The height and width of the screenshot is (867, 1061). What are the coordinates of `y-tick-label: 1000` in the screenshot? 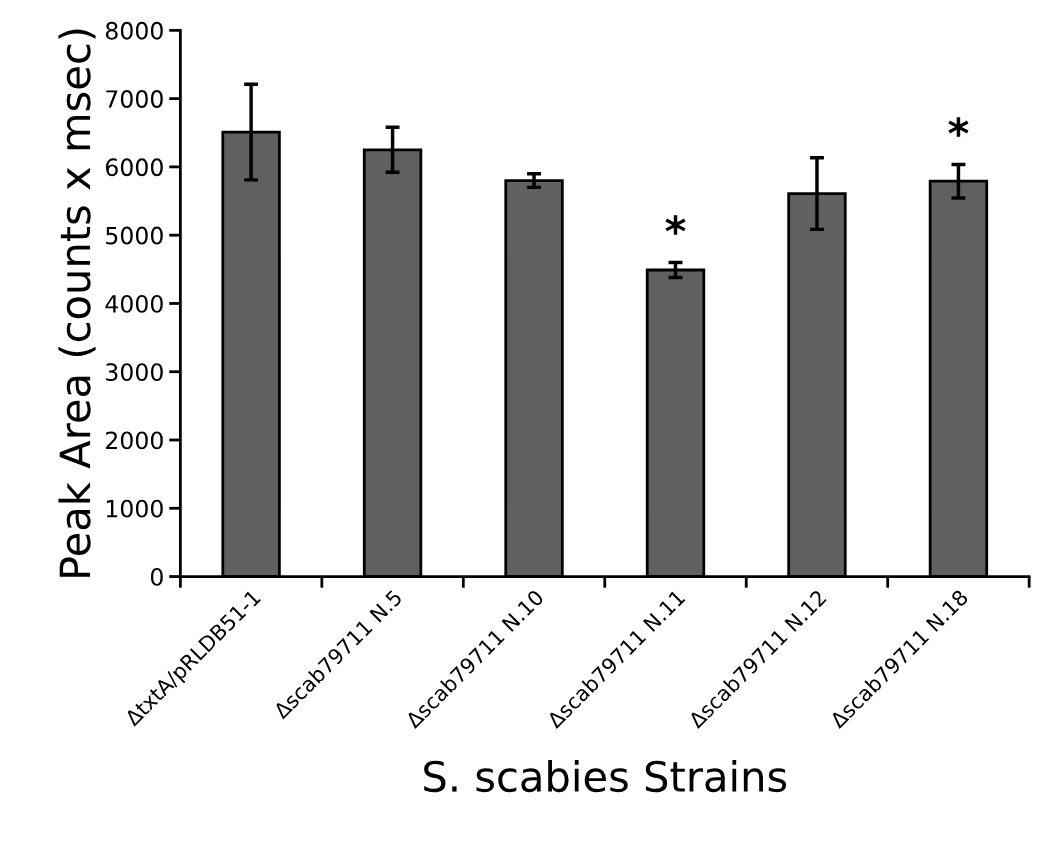 It's located at (134, 508).